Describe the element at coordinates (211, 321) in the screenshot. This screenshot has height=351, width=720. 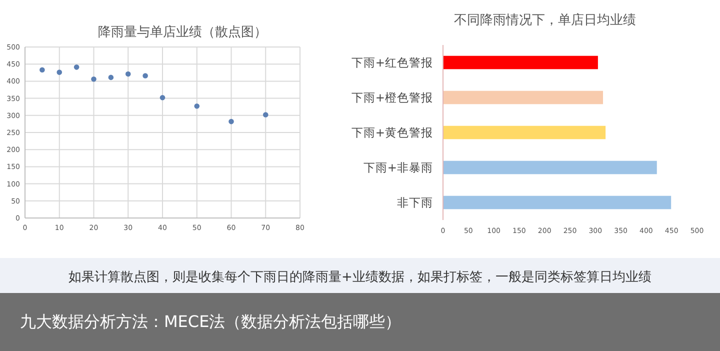
I see `text: 九大数据分析方法：MECE法（数据分析法包括哪些）` at that location.